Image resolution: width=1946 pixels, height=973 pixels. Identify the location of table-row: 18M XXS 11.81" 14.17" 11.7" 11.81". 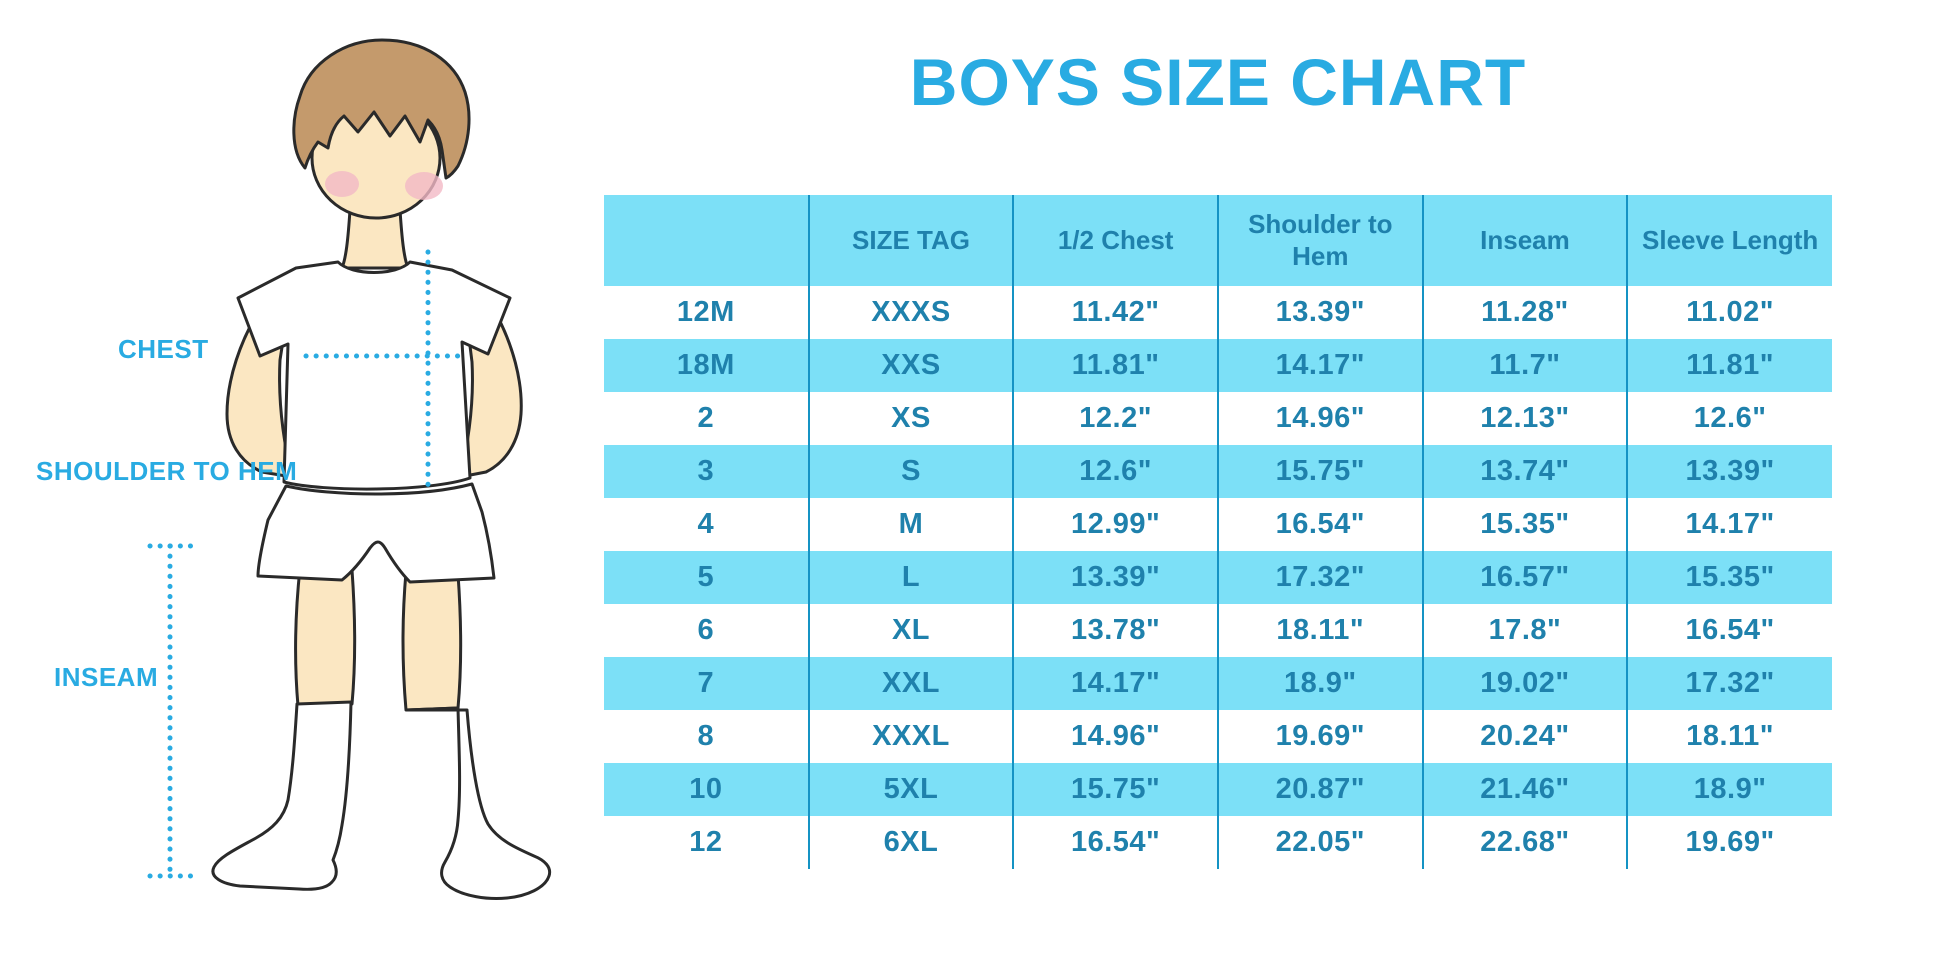
(1218, 365).